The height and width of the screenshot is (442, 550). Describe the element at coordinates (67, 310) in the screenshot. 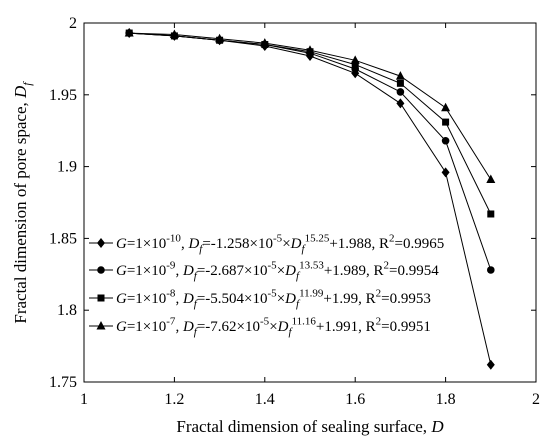

I see `y-tick-label: 1.8` at that location.